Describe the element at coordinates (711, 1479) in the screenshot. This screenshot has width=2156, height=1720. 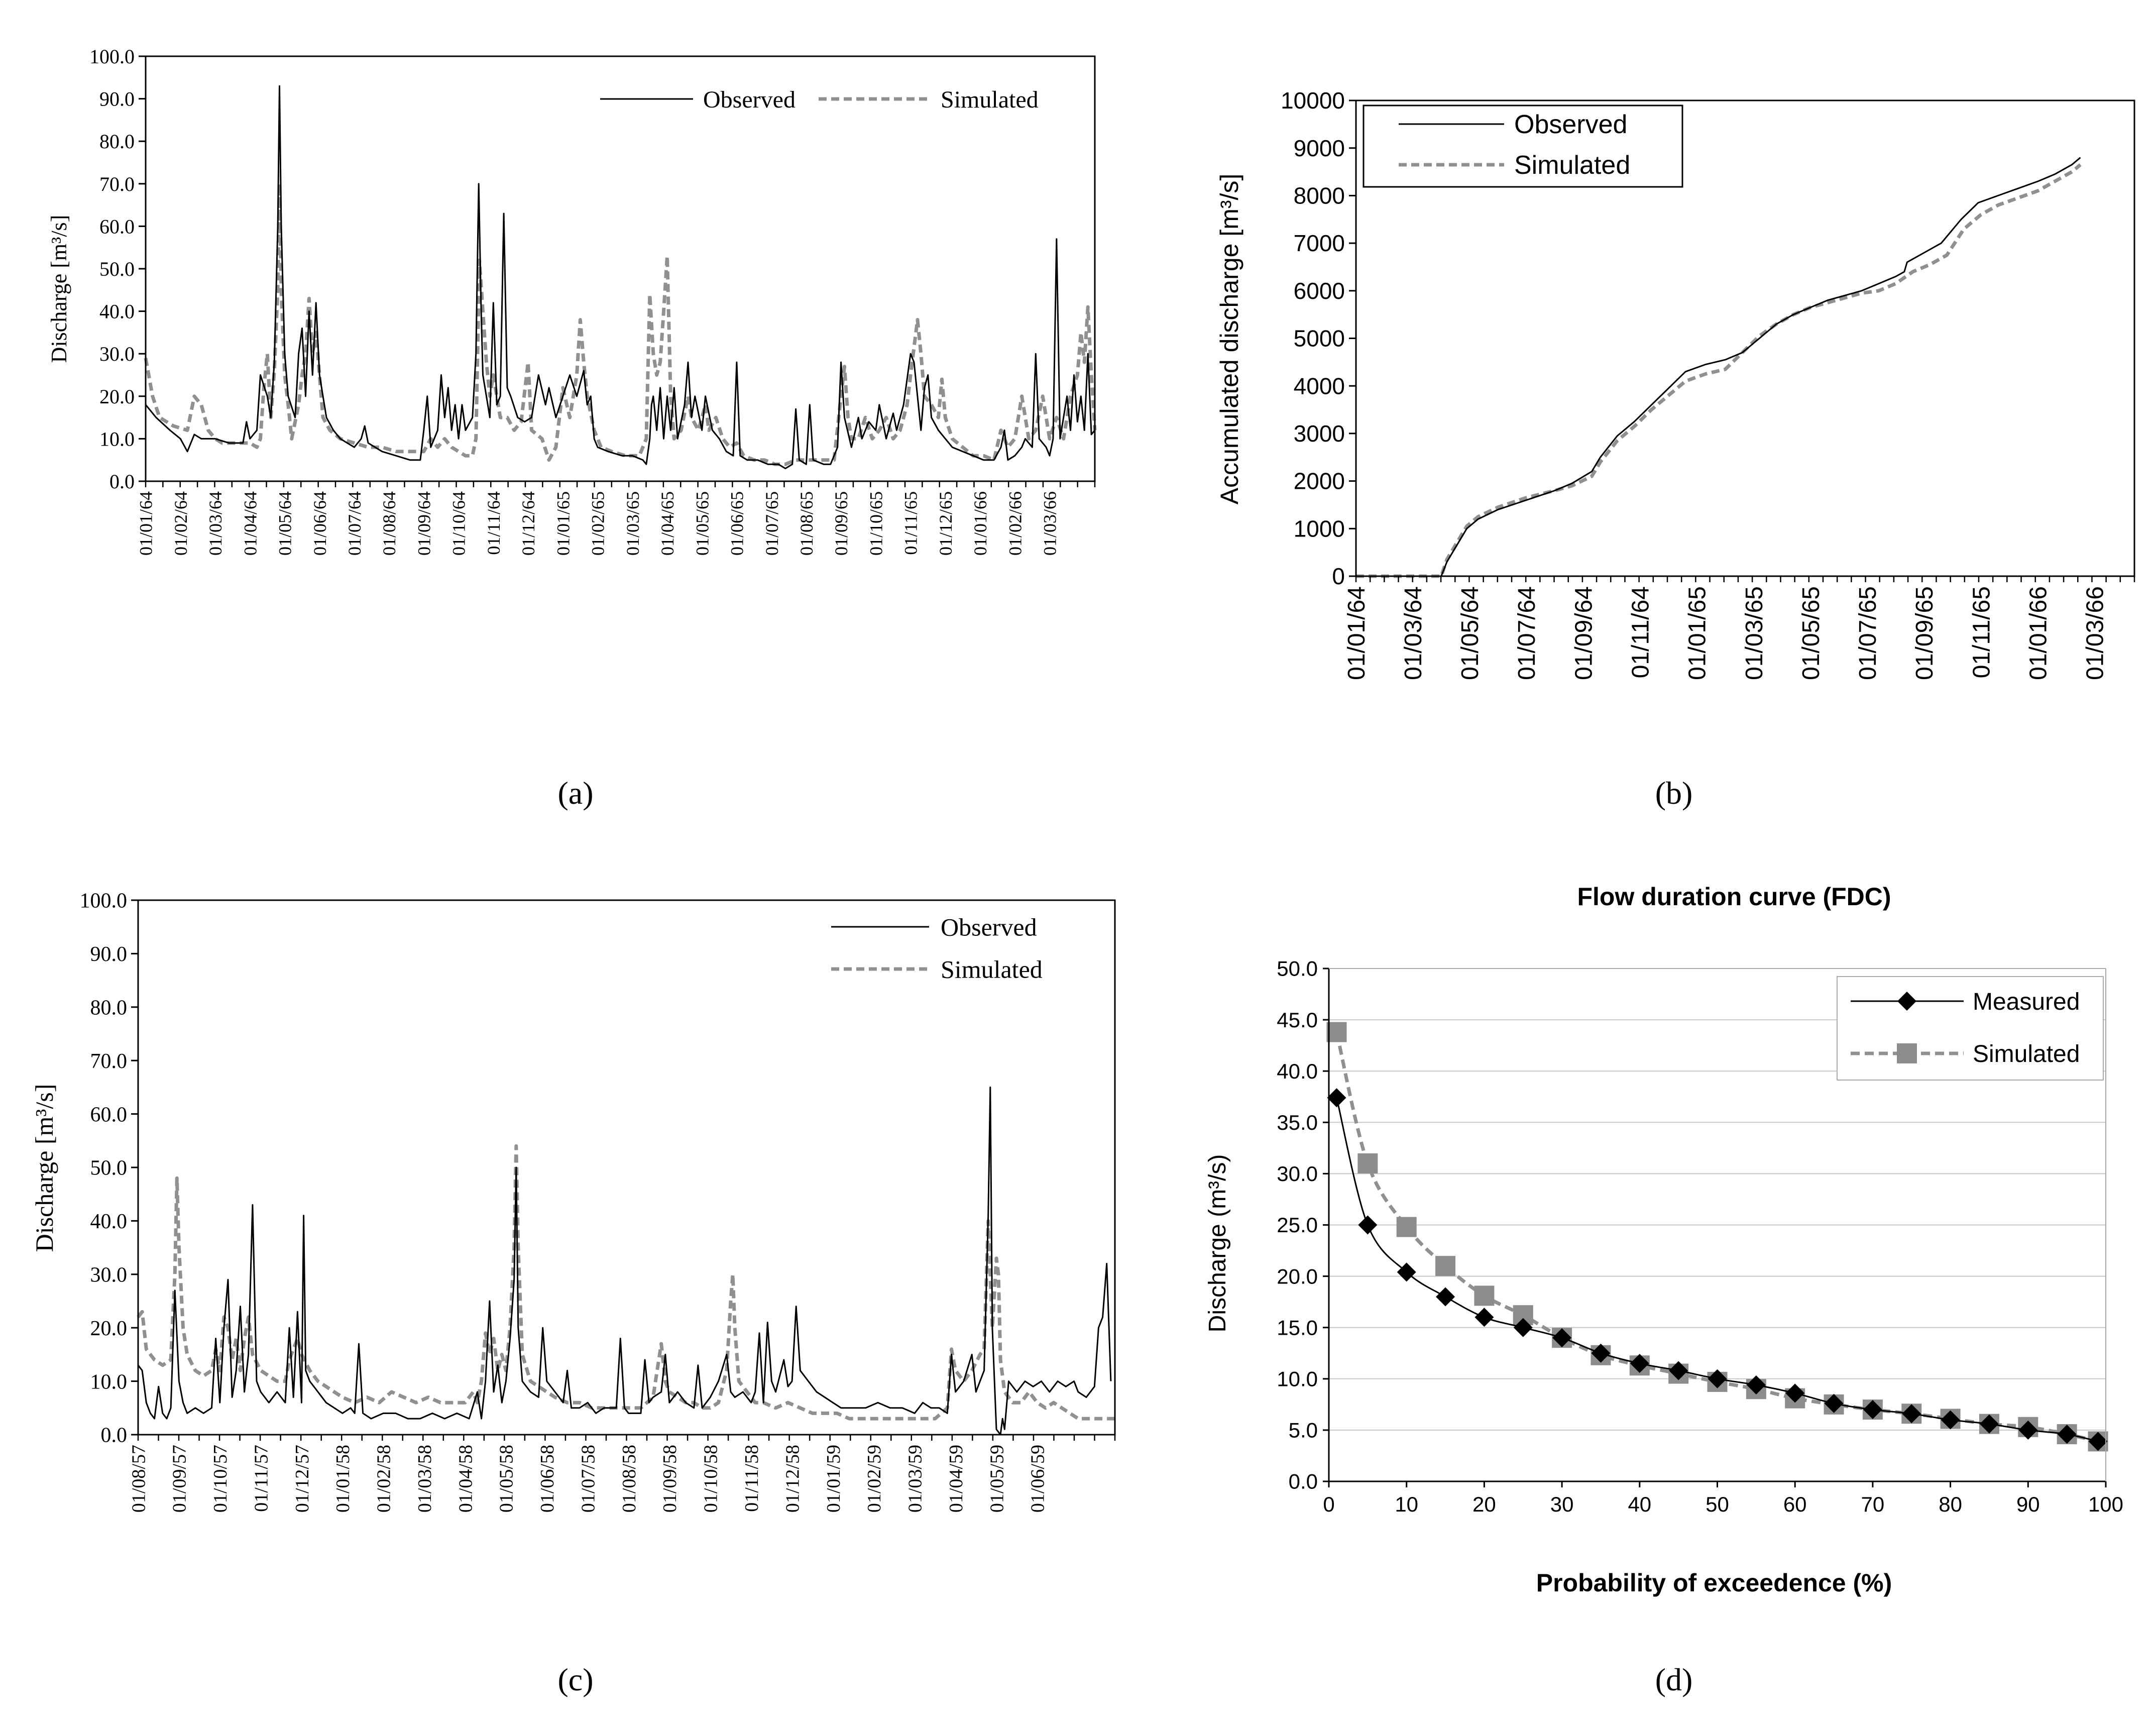
I see `panel-c-x-tick-label: 01/10/58` at that location.